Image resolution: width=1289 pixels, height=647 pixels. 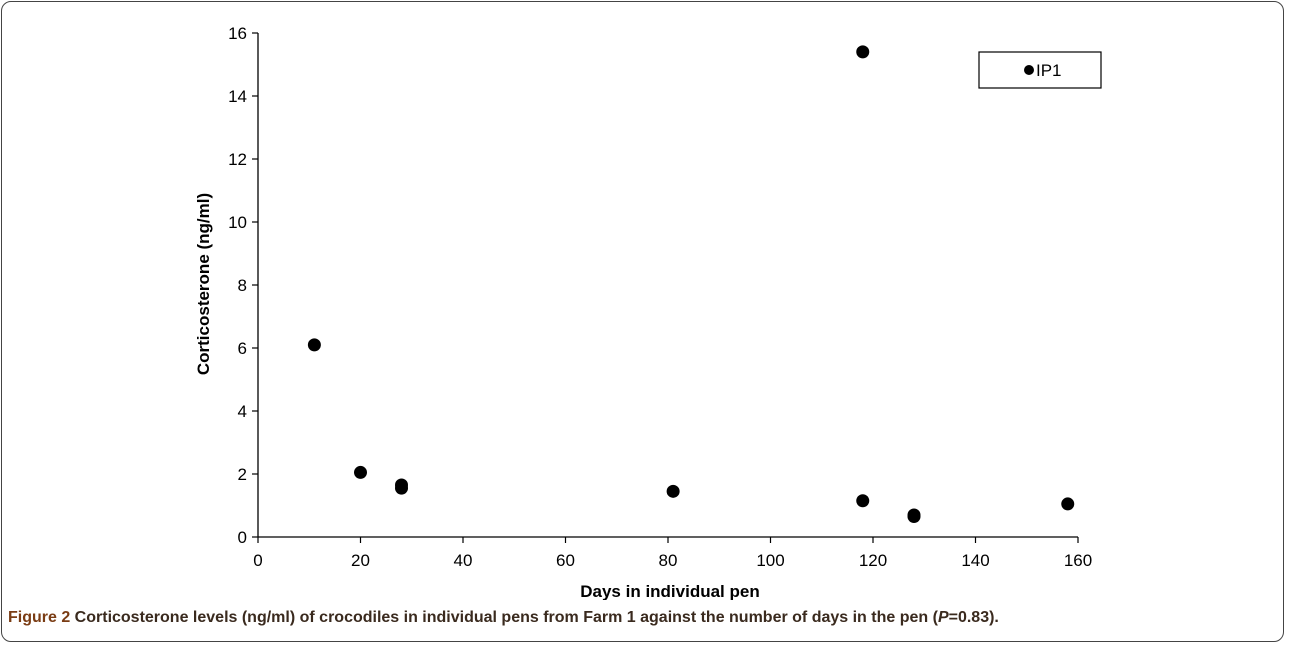 What do you see at coordinates (242, 474) in the screenshot?
I see `y-tick-label: 2` at bounding box center [242, 474].